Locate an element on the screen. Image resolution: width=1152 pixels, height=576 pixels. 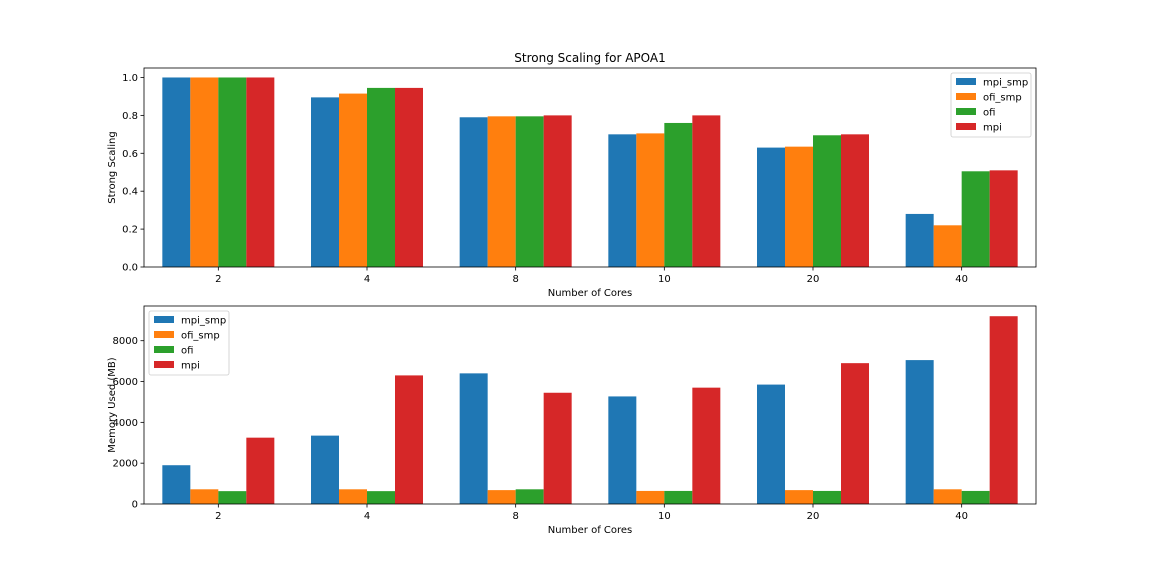
chart-title: Strong Scaling for APOA1 is located at coordinates (589, 58).